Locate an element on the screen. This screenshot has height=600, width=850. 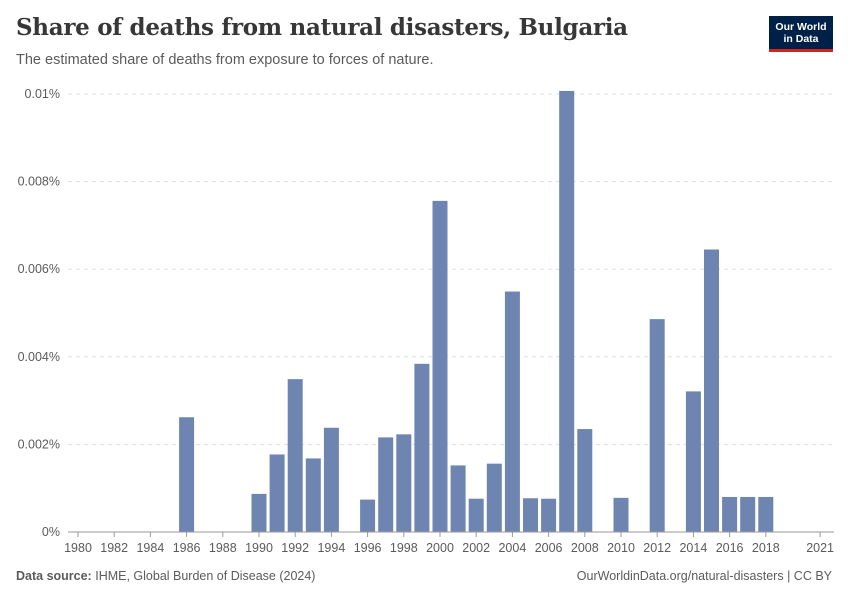
bar-2007 is located at coordinates (567, 311).